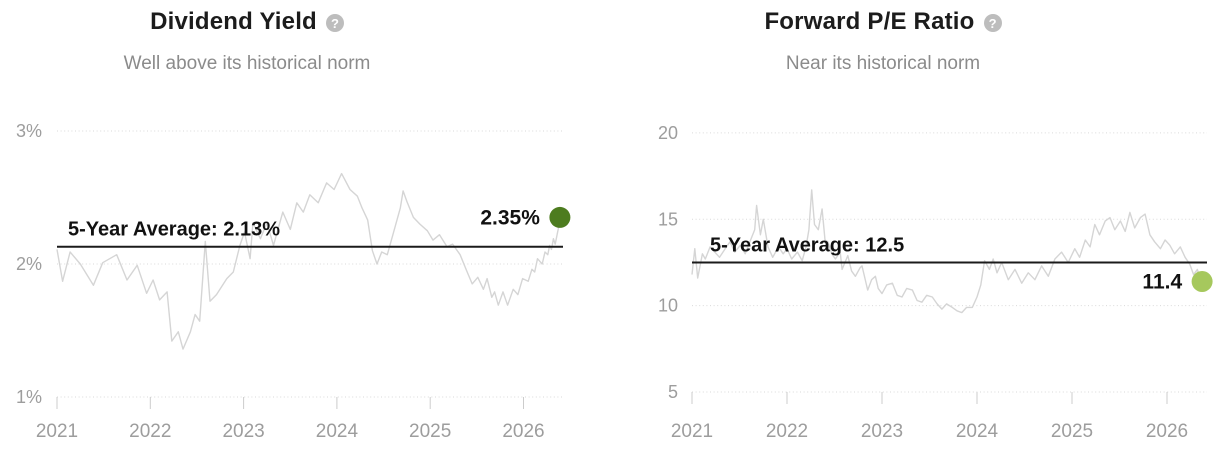 The height and width of the screenshot is (457, 1227). Describe the element at coordinates (174, 230) in the screenshot. I see `average-line-label: 5-Year Average: 2.13%` at that location.